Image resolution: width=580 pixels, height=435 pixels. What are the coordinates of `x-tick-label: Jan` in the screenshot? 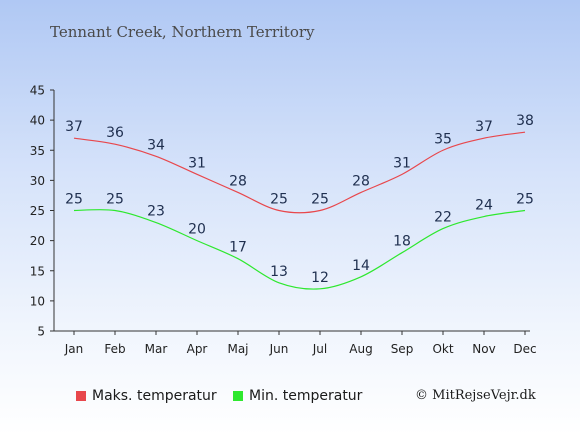 It's located at (74, 349).